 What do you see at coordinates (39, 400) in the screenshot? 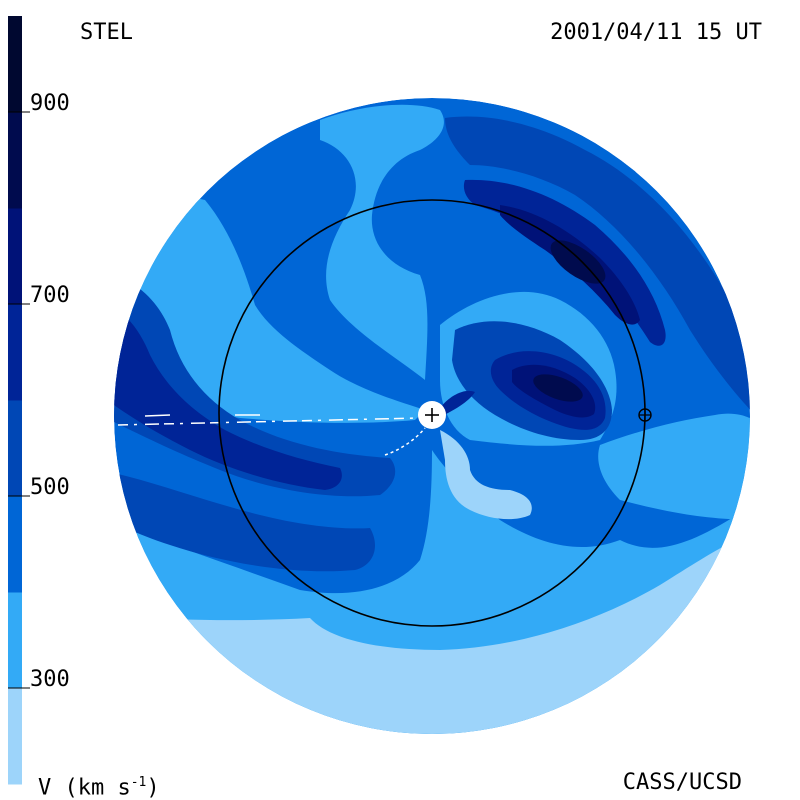
I see `velocity-colorbar: 900 700 500 300` at bounding box center [39, 400].